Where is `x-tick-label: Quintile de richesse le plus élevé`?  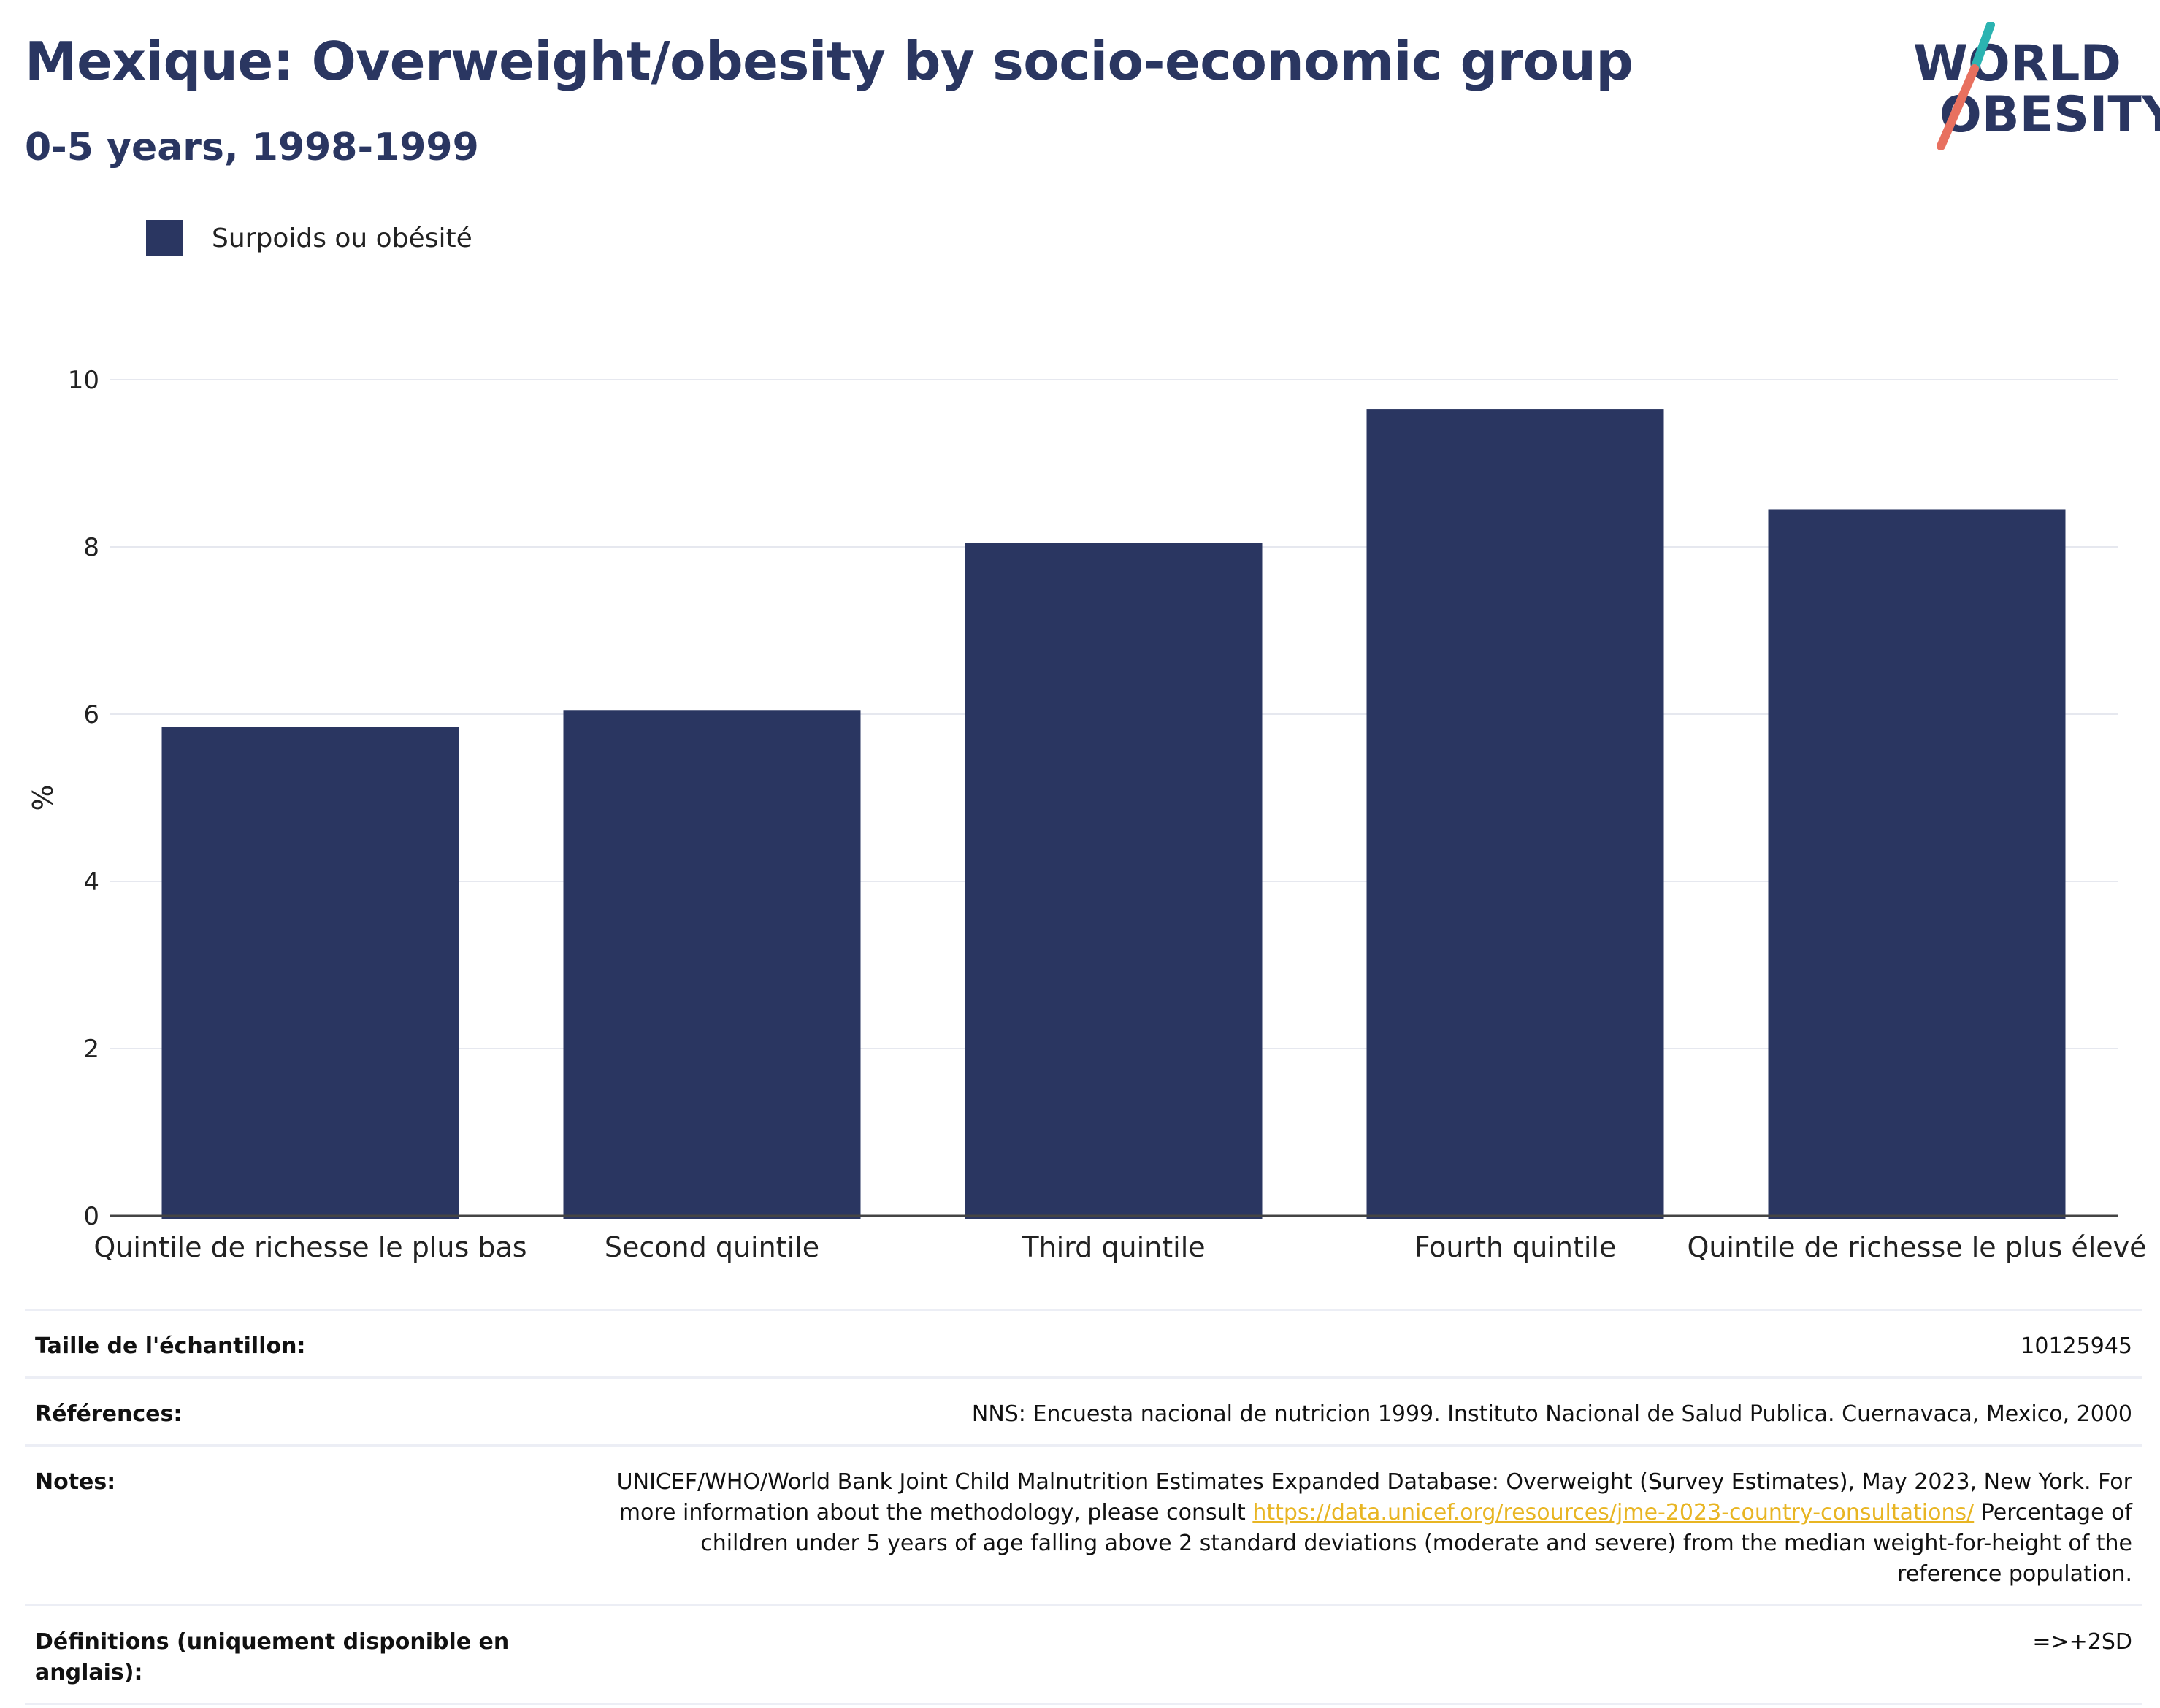 x-tick-label: Quintile de richesse le plus élevé is located at coordinates (1916, 1247).